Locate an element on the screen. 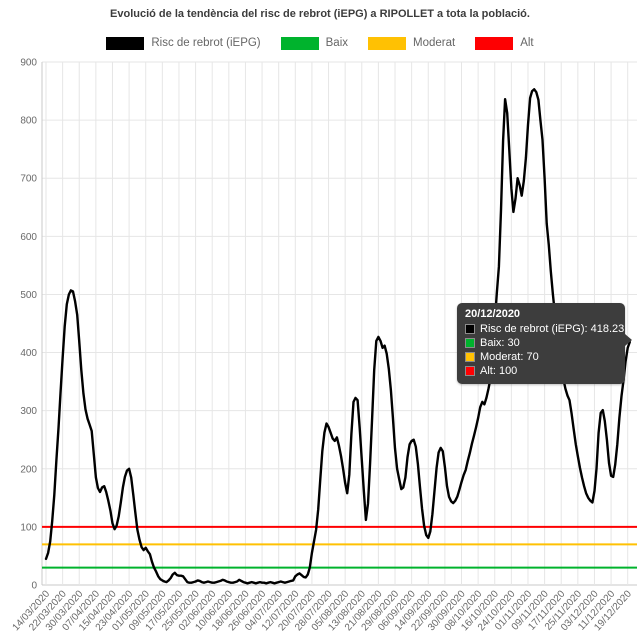  tooltip-row: Baix: 30 is located at coordinates (541, 343).